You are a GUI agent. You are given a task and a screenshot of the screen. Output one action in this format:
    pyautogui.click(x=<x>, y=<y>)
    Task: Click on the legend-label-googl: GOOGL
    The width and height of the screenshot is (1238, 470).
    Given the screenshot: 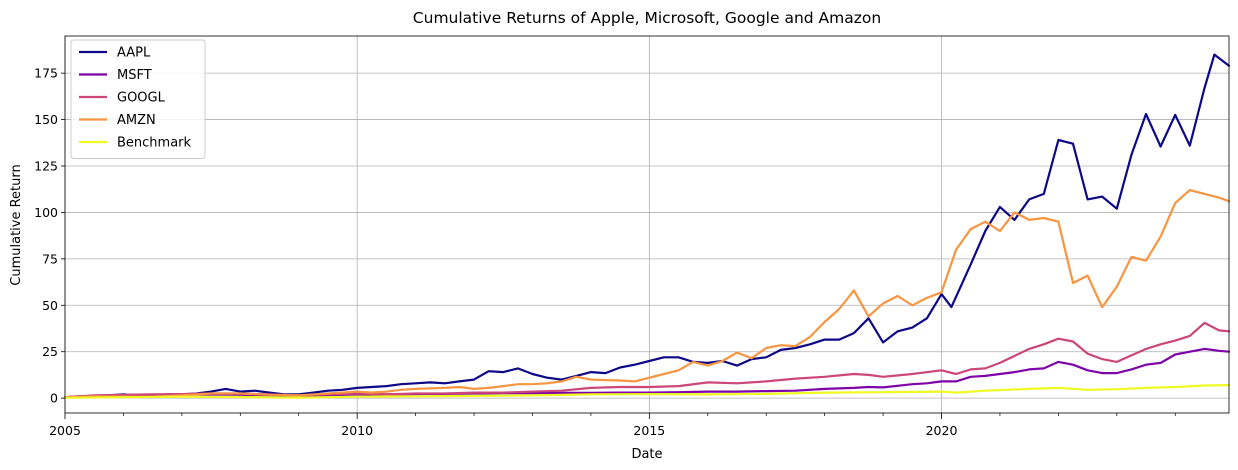 What is the action you would take?
    pyautogui.click(x=141, y=98)
    